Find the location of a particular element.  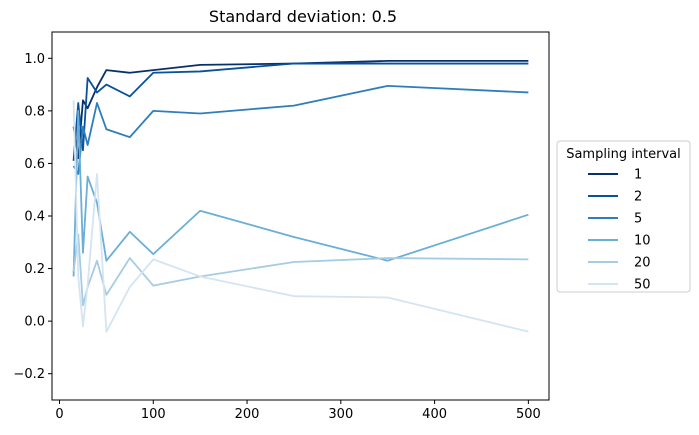

chart-title: Standard deviation: 0.5 is located at coordinates (303, 16).